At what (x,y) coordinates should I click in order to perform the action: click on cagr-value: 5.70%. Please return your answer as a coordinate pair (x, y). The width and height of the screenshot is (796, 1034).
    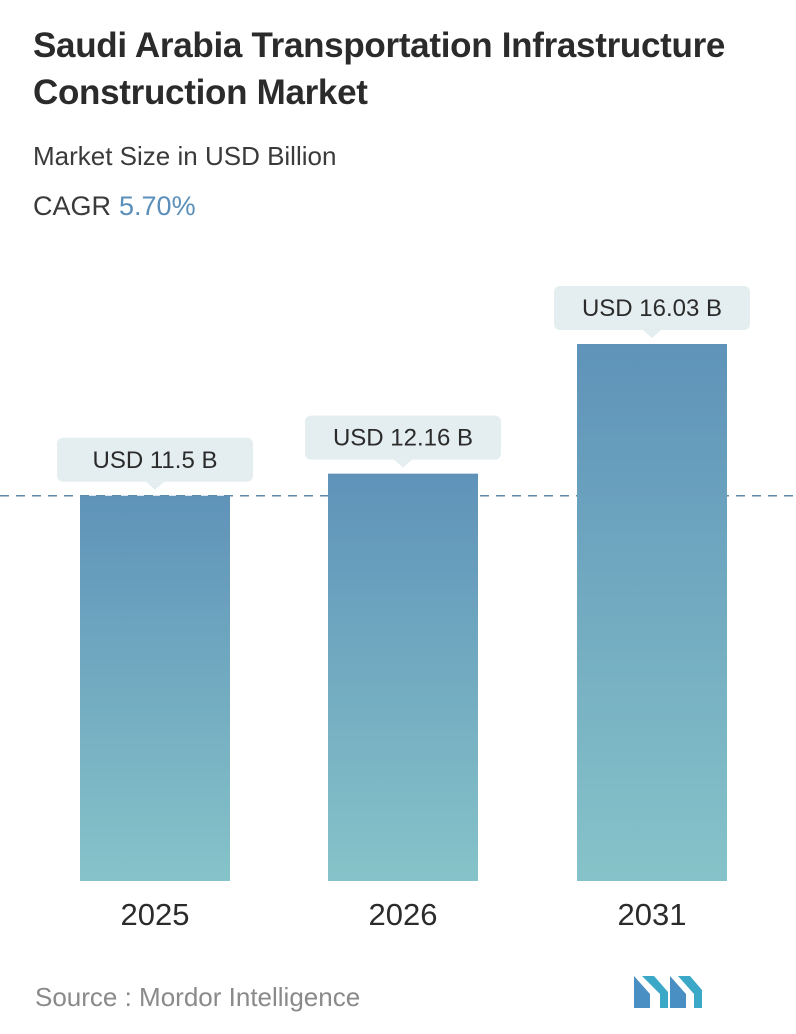
    Looking at the image, I should click on (157, 206).